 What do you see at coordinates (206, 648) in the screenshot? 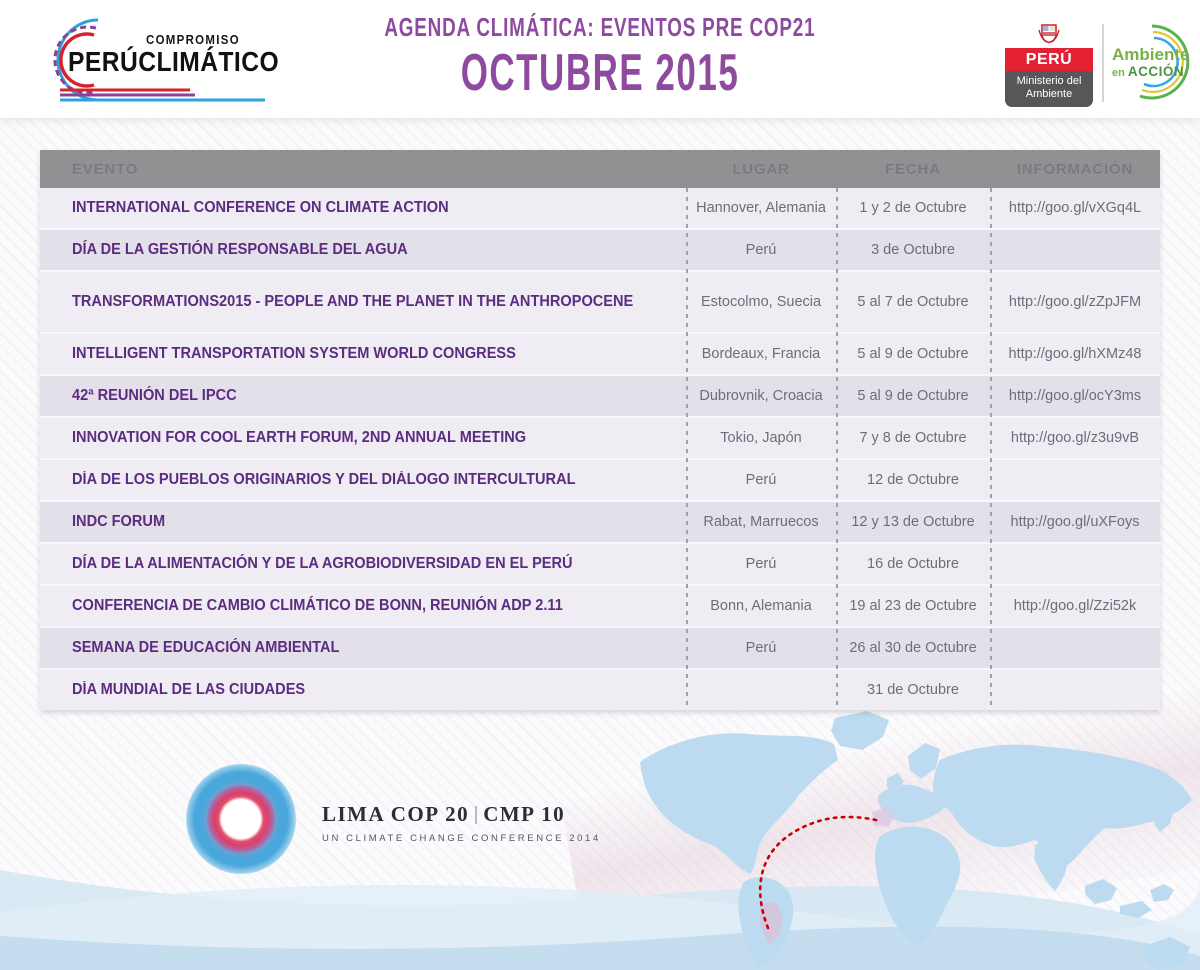
I see `event-name: SEMANA DE EDUCACIÓN AMBIENTAL` at bounding box center [206, 648].